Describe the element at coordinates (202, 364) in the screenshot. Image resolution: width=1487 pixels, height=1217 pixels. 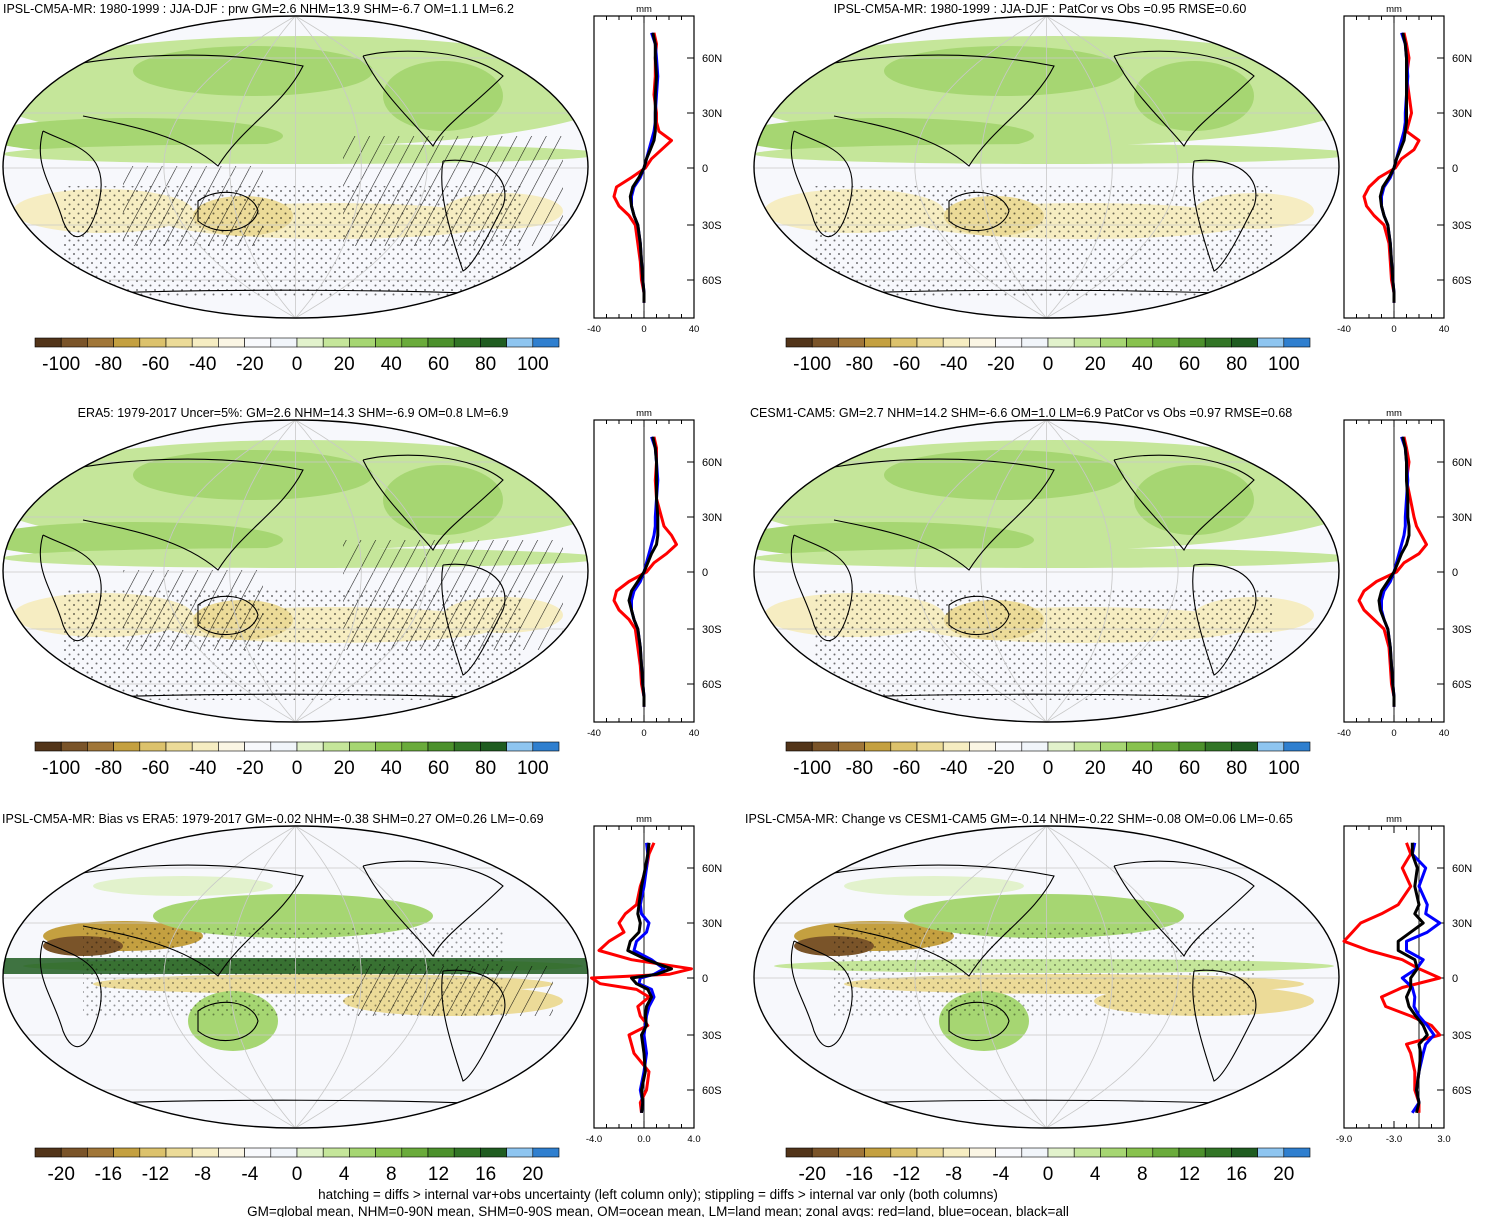
I see `colorbar-label: -40` at that location.